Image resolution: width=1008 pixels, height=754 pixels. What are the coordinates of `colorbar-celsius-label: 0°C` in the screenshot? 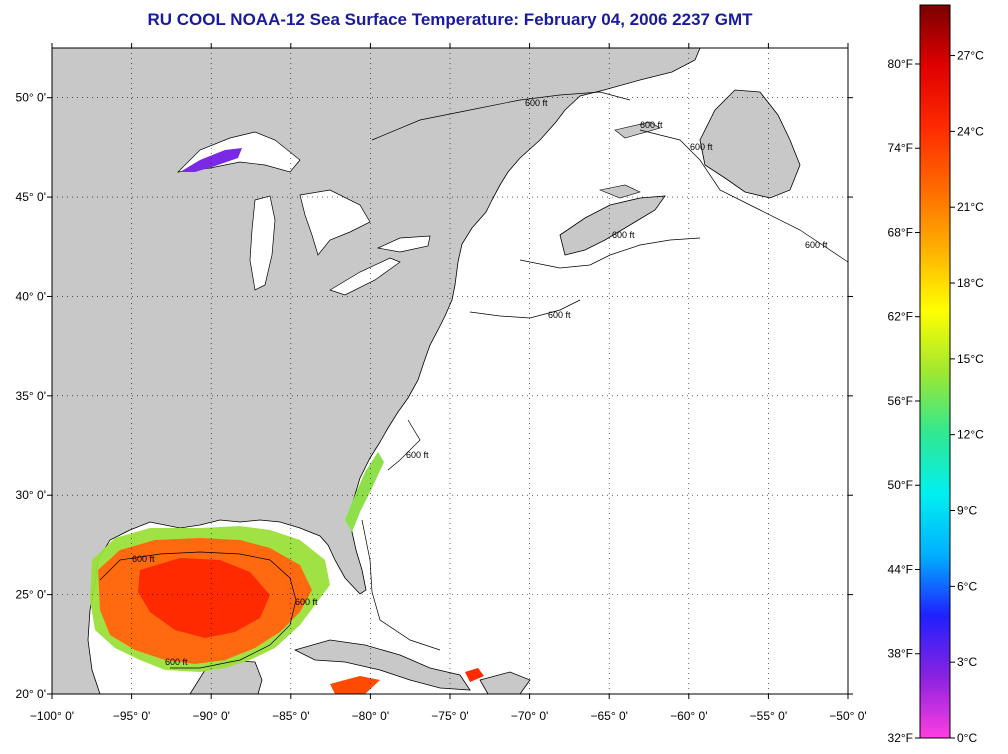 It's located at (967, 738).